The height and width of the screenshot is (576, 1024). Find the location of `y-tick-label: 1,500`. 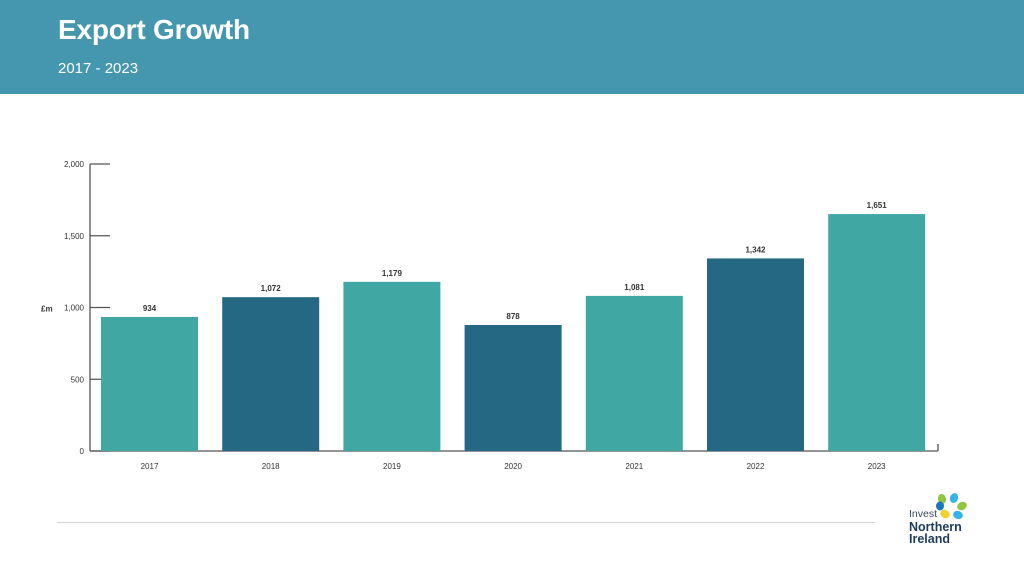

y-tick-label: 1,500 is located at coordinates (74, 236).